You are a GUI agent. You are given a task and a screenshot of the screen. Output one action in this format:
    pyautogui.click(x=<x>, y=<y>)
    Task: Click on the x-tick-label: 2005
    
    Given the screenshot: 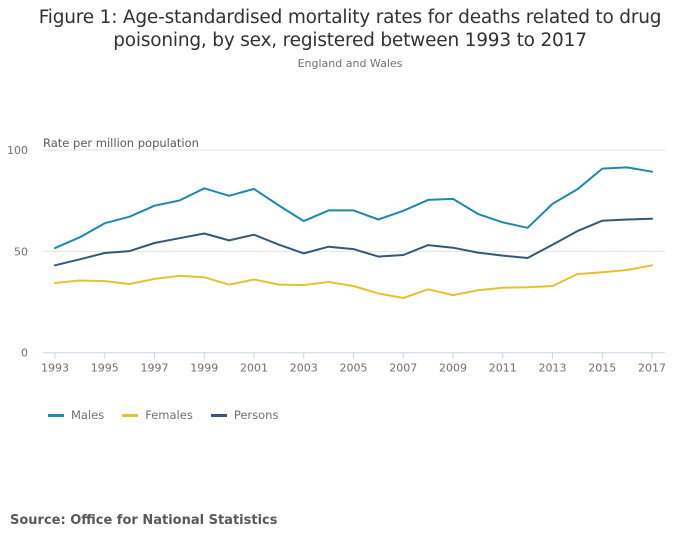 What is the action you would take?
    pyautogui.click(x=354, y=368)
    